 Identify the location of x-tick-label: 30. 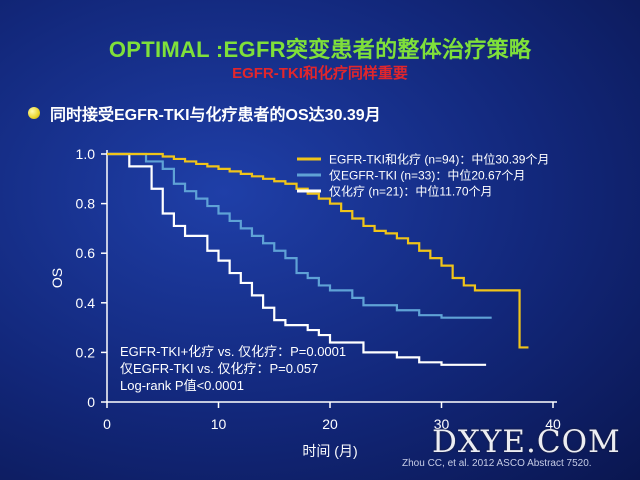
(442, 424).